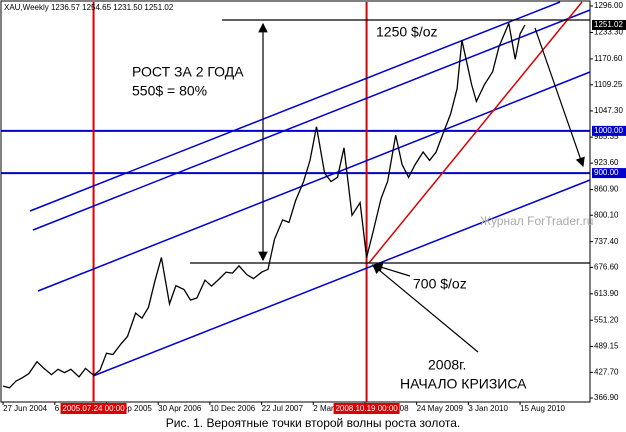  What do you see at coordinates (606, 189) in the screenshot?
I see `y-tick-label: 860.90` at bounding box center [606, 189].